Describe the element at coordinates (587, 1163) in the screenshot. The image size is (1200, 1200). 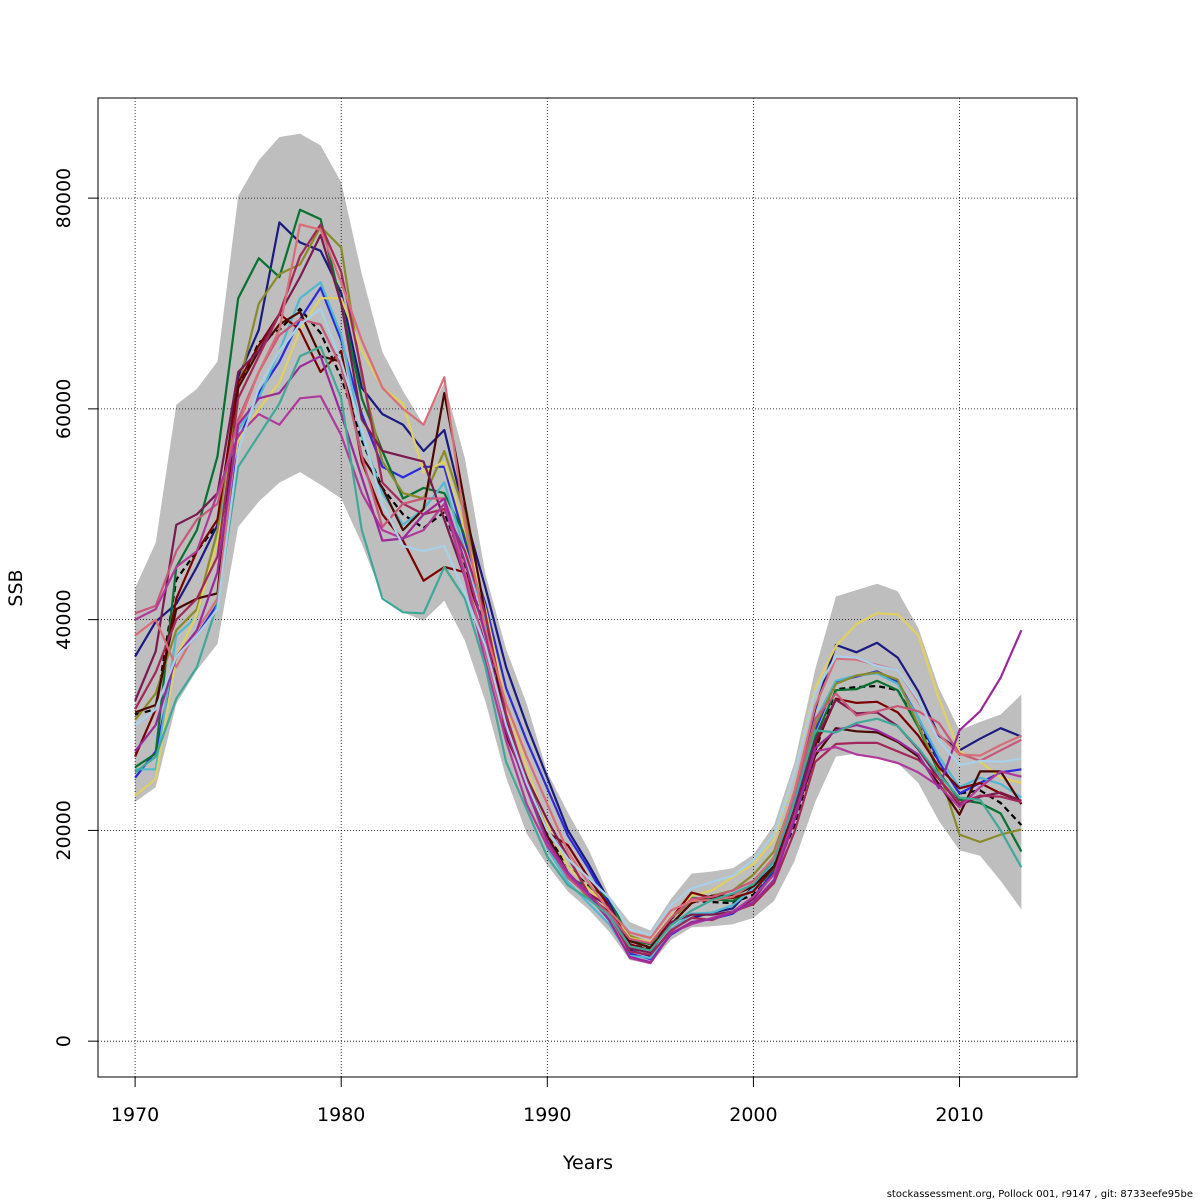
I see `x-axis-title: Years` at that location.